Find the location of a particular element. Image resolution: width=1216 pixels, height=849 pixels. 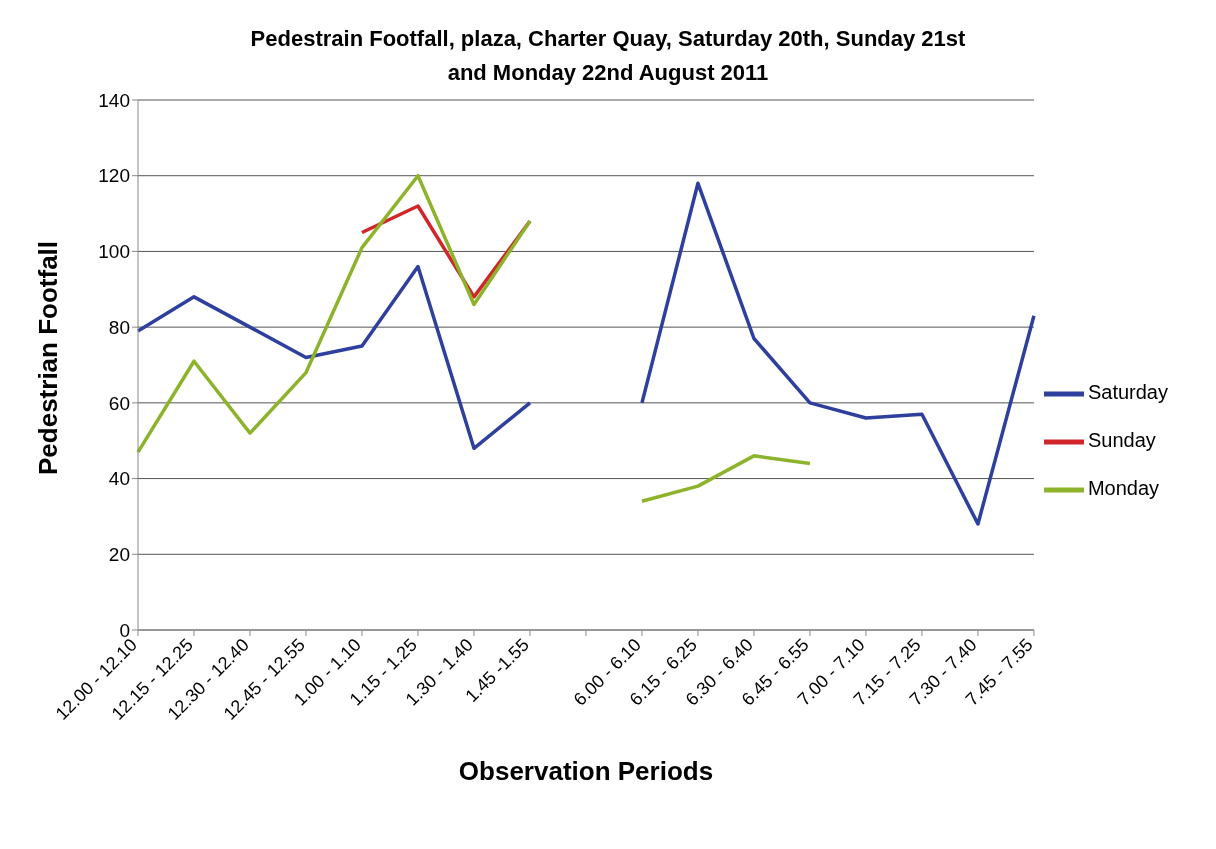

chart-title: Pedestrain Footfall, plaza, Charter Quay, Saturday 20th, Sunday 21st and Monday 22nd August 2011 is located at coordinates (608, 56).